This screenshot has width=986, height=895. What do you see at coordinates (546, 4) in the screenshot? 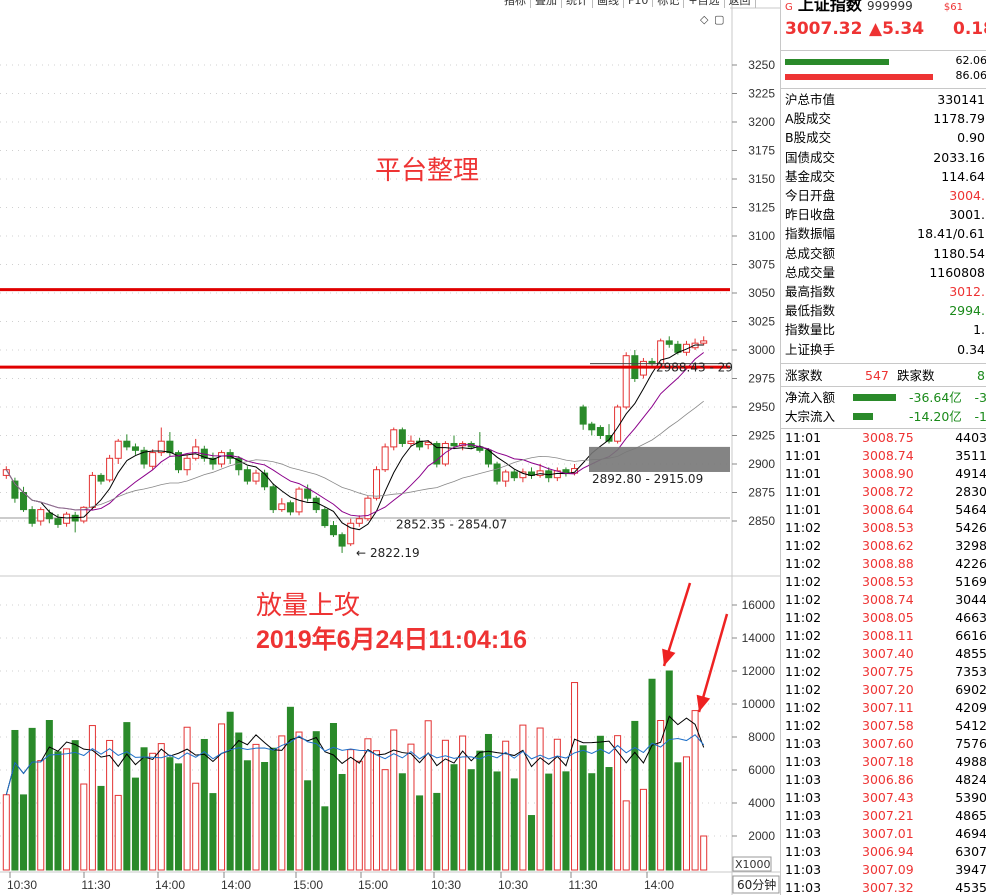
I see `toolbar-item: 叠加` at bounding box center [546, 4].